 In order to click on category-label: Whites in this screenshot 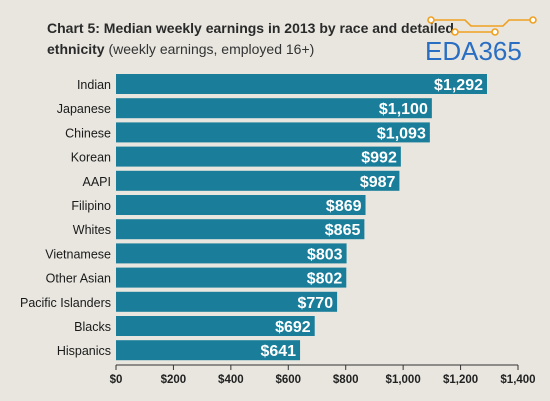, I will do `click(92, 230)`.